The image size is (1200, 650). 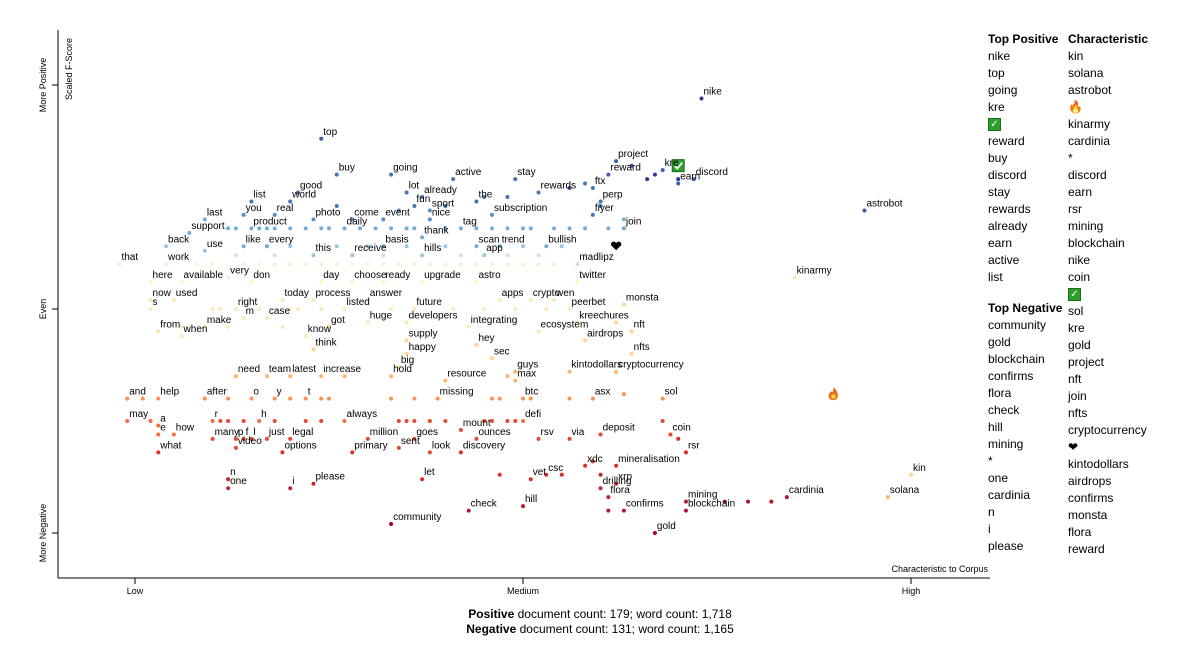 What do you see at coordinates (623, 510) in the screenshot?
I see `data-point-confirms` at bounding box center [623, 510].